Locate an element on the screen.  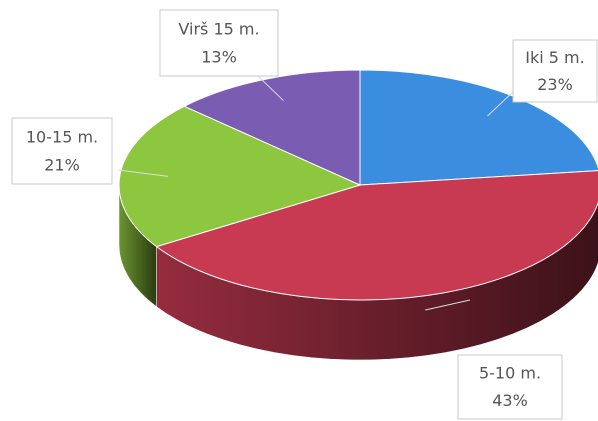
category-label: Iki 5 m. is located at coordinates (554, 57).